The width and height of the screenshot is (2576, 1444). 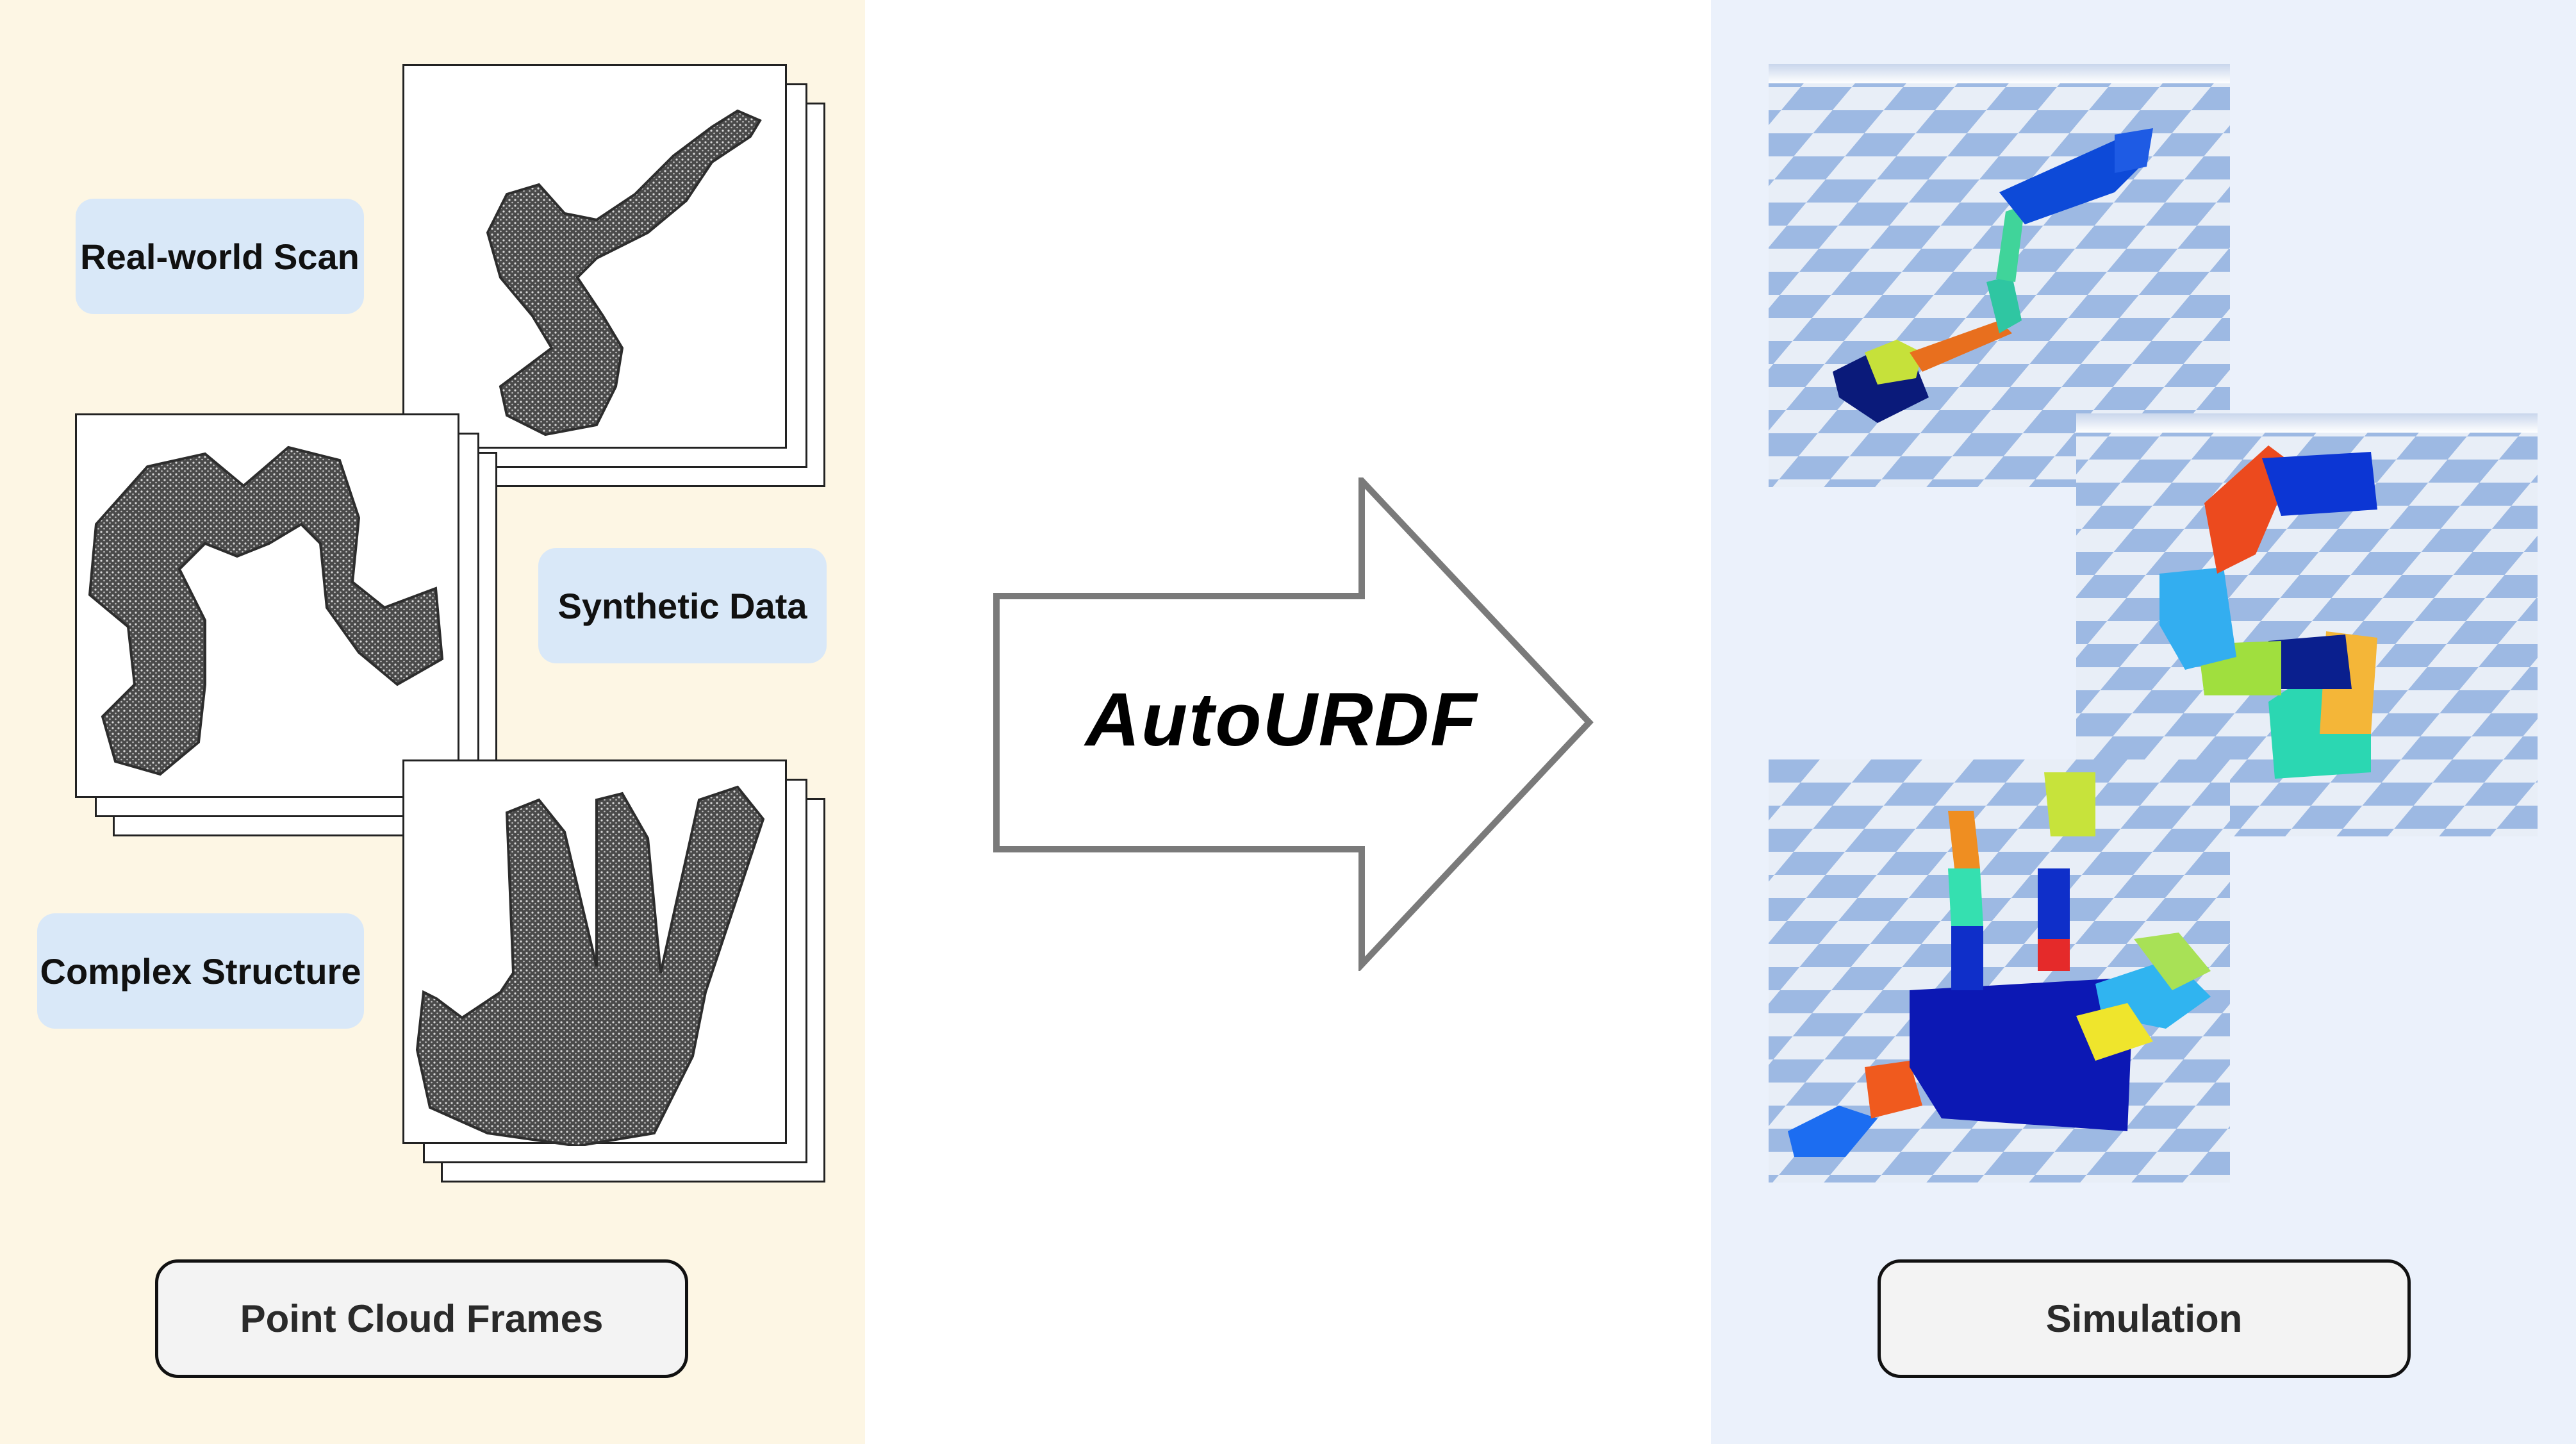 I want to click on simulation-render-hand, so click(x=1999, y=971).